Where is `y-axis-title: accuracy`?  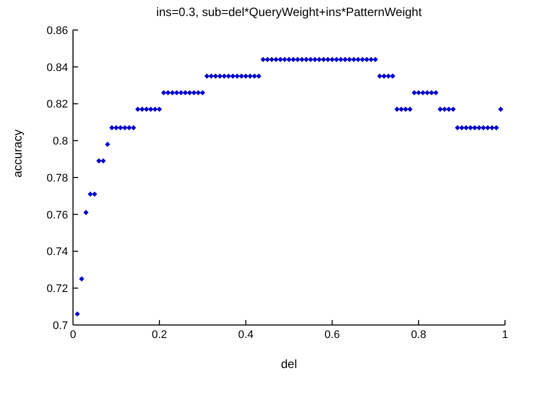 y-axis-title: accuracy is located at coordinates (17, 153).